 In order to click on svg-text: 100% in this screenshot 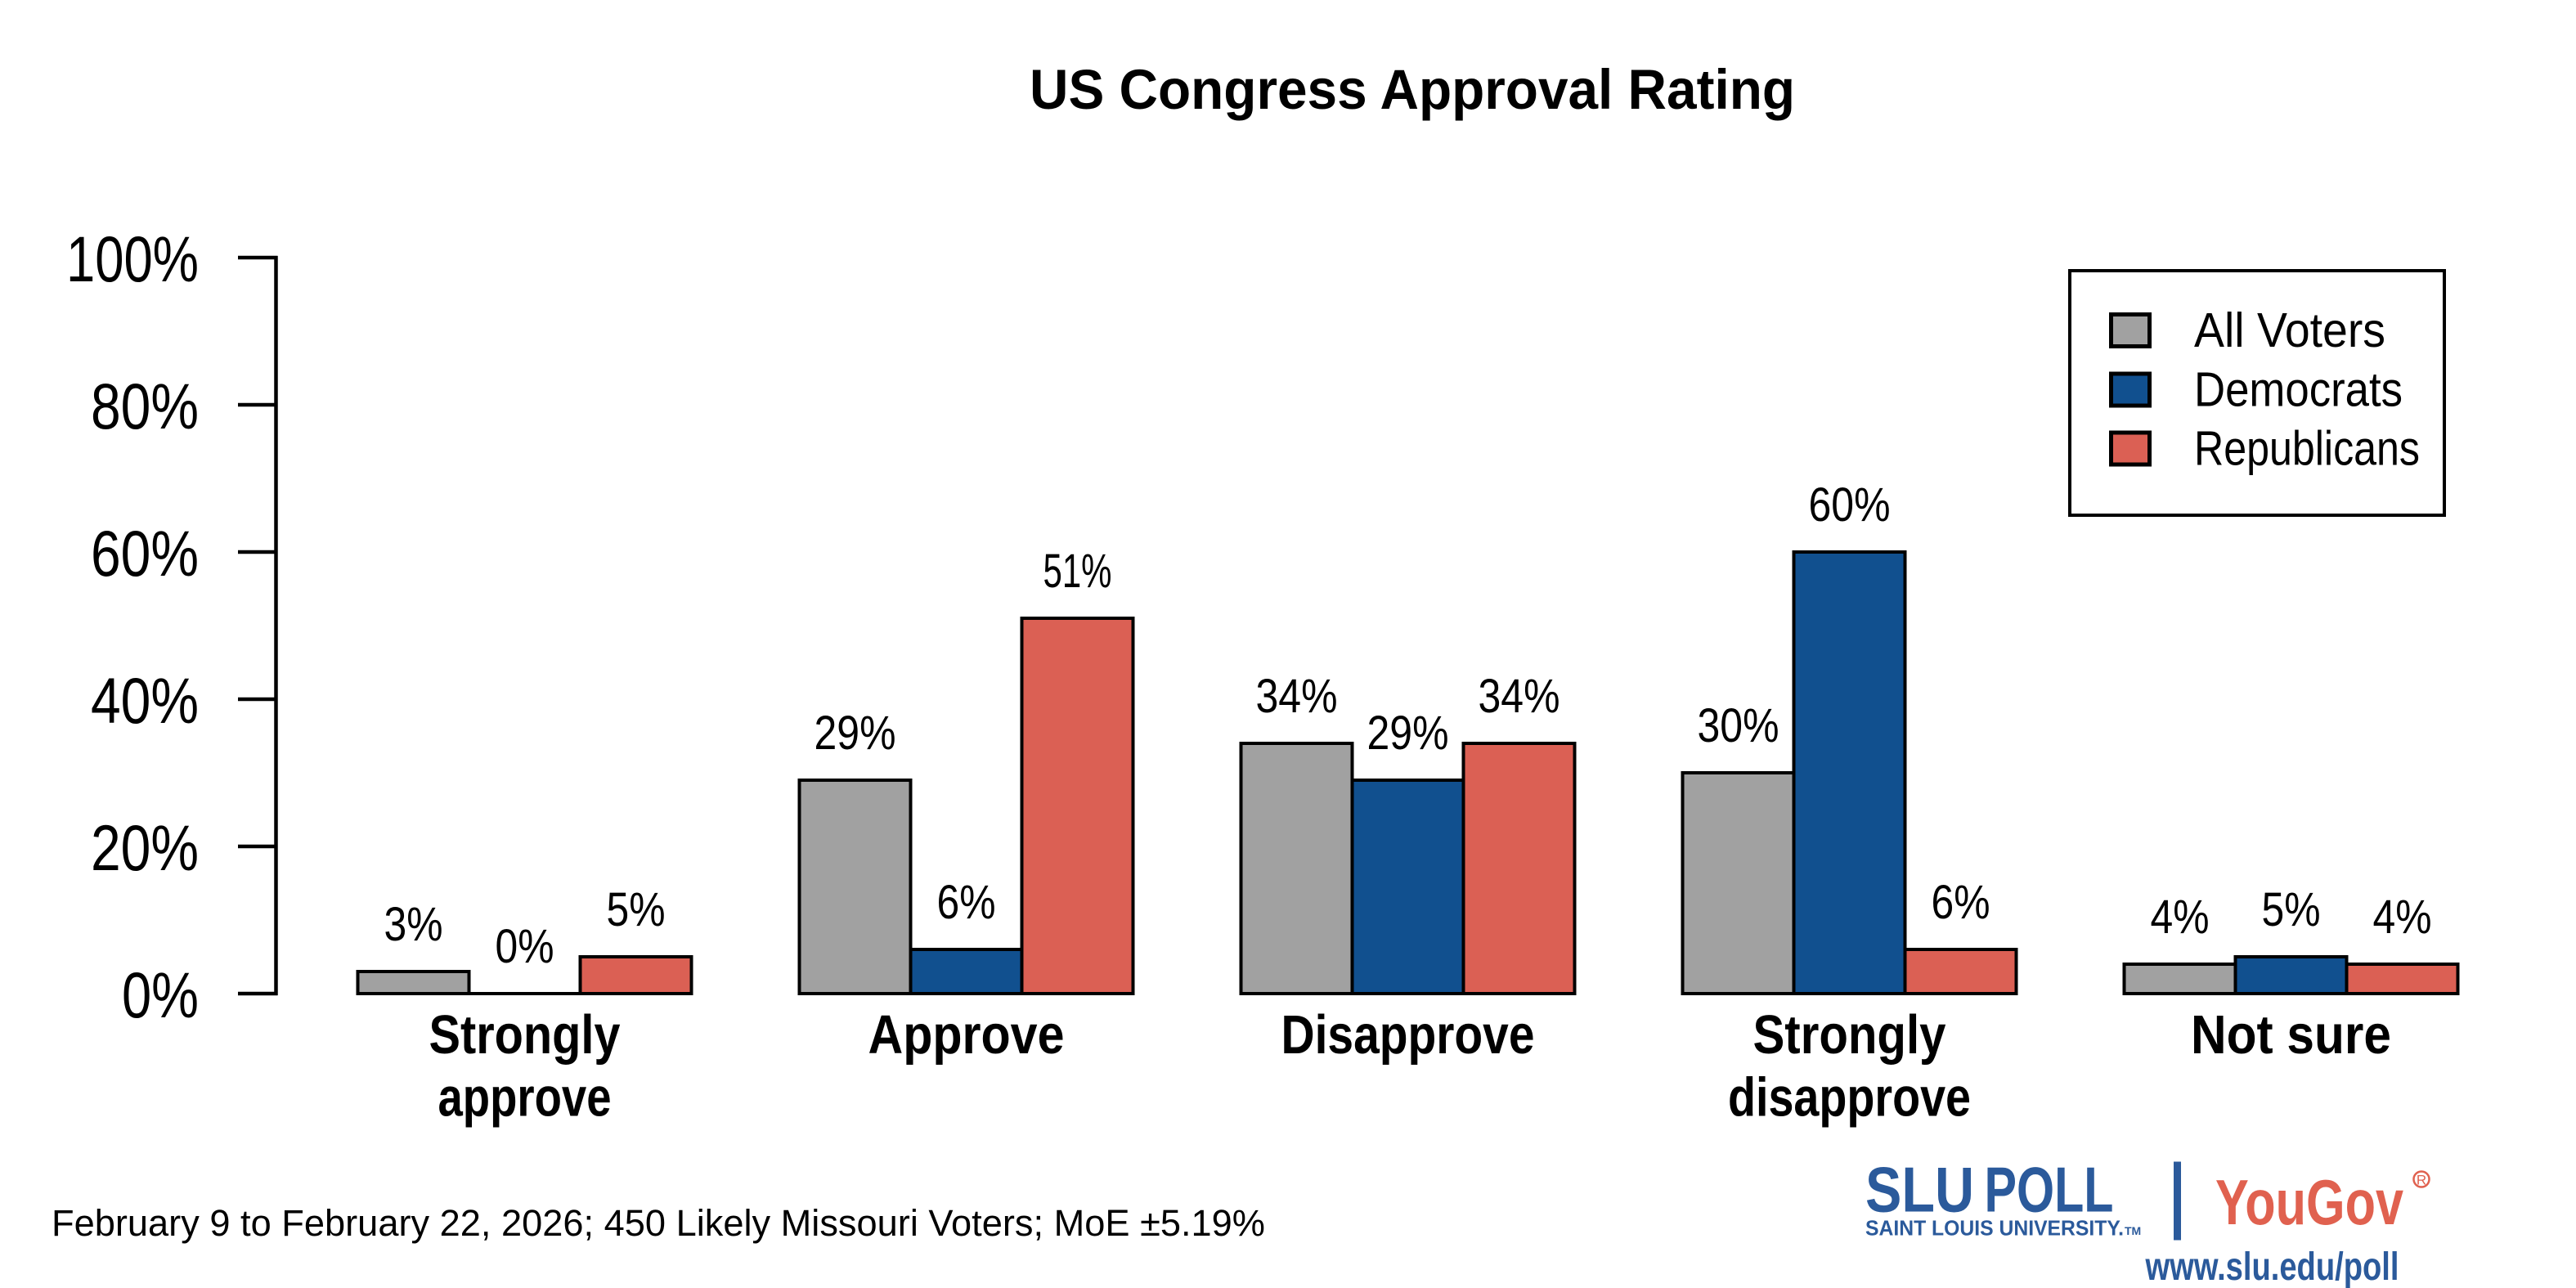, I will do `click(132, 258)`.